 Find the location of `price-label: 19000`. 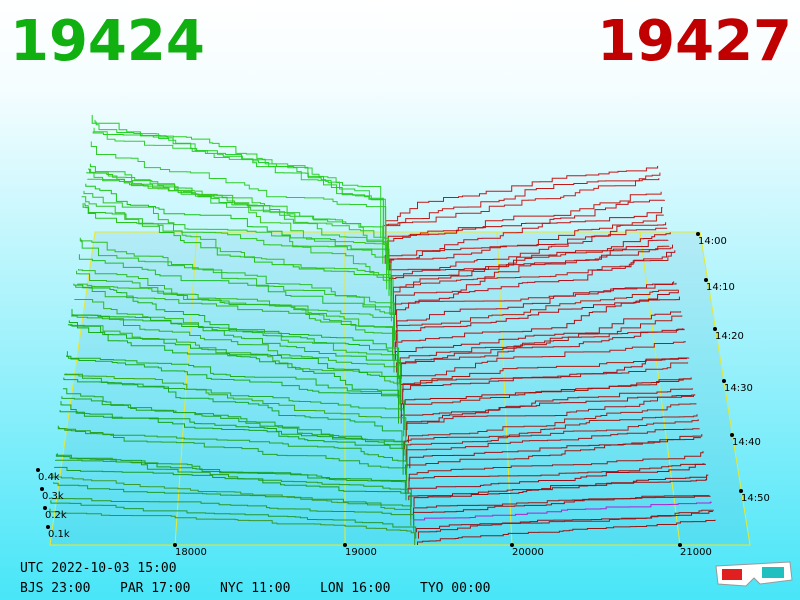

price-label: 19000 is located at coordinates (361, 552).